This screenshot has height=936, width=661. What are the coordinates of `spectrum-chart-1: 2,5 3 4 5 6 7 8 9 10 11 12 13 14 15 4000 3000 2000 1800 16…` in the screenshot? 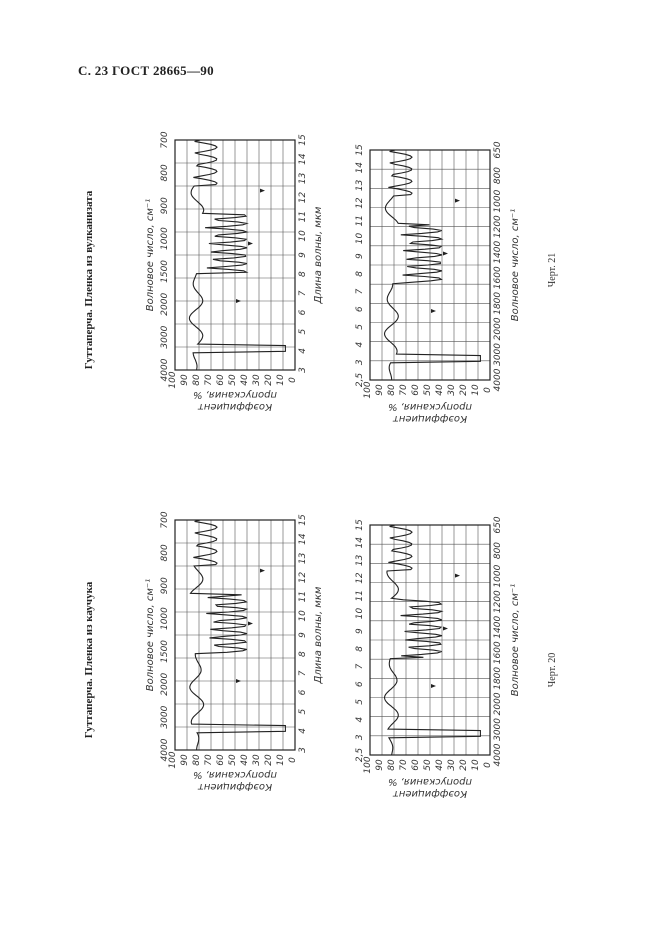 It's located at (429, 644).